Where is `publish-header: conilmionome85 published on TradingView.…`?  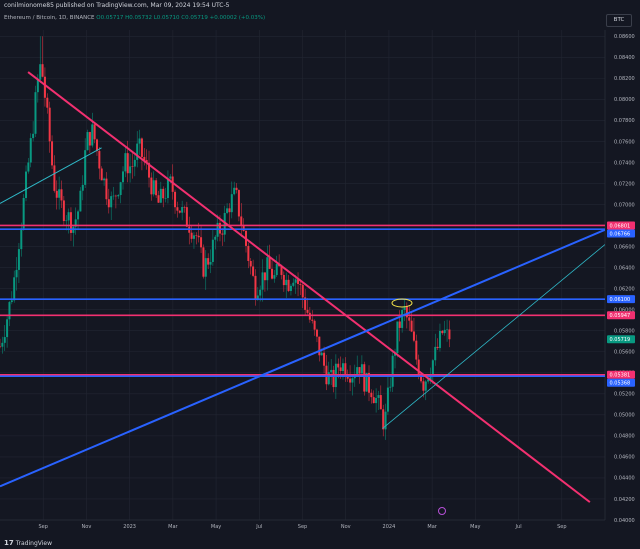 publish-header: conilmionome85 published on TradingView.… is located at coordinates (117, 5).